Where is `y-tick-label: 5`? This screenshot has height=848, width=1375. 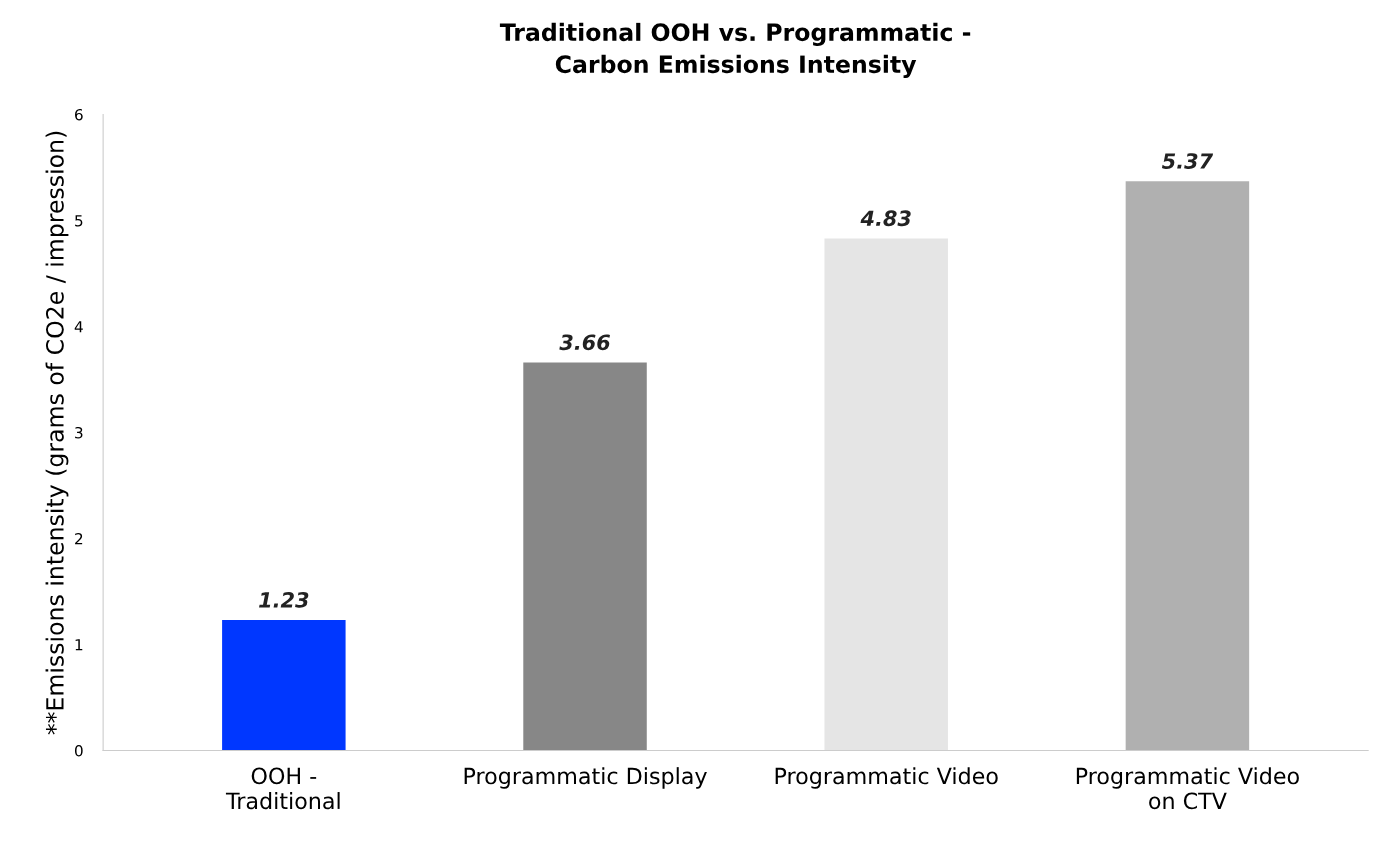
y-tick-label: 5 is located at coordinates (79, 221).